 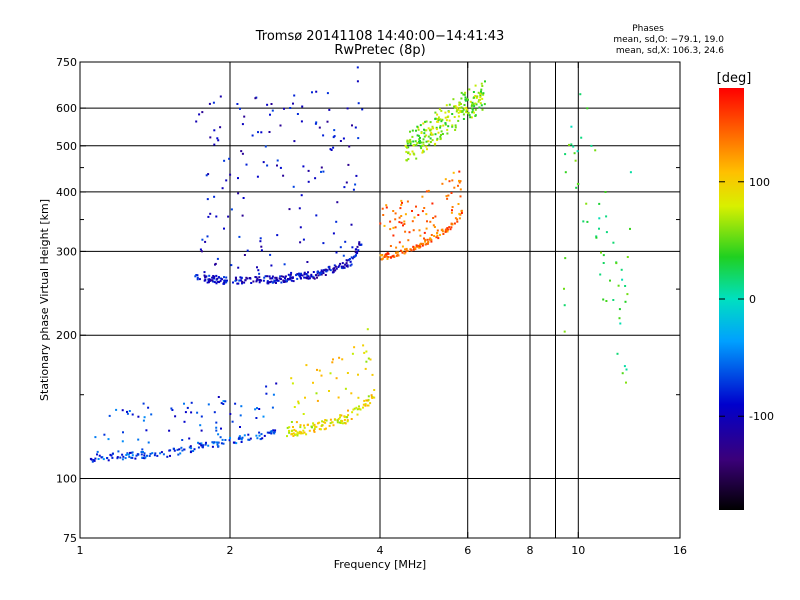 What do you see at coordinates (578, 550) in the screenshot?
I see `x-tick-label: 10` at bounding box center [578, 550].